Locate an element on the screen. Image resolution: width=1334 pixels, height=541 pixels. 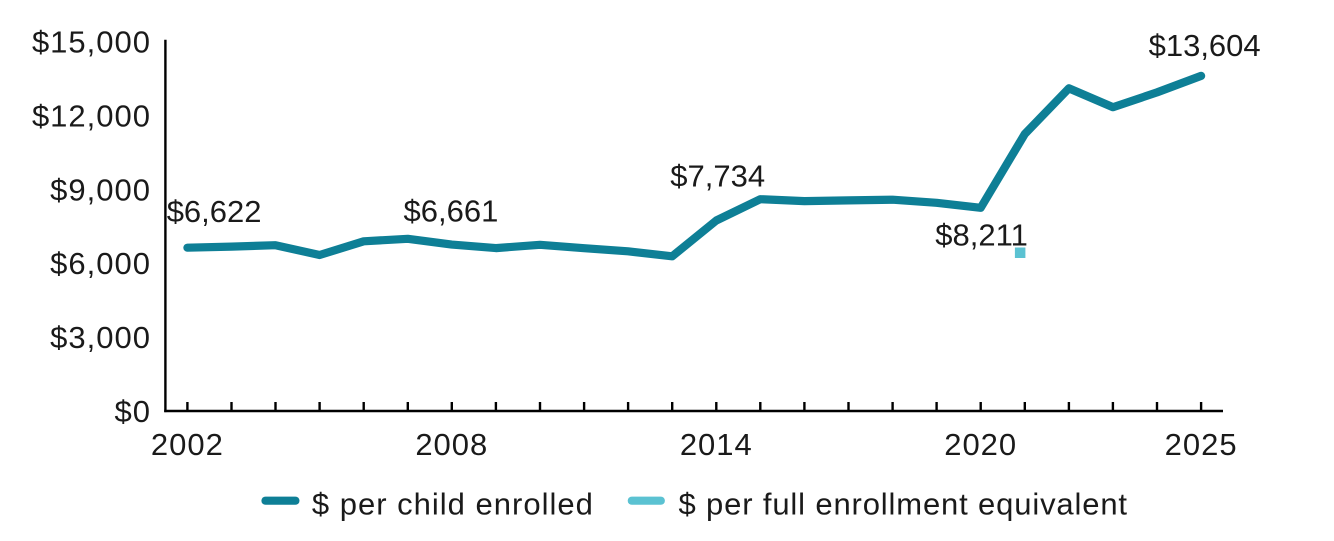
svg-text: 2002 is located at coordinates (187, 444).